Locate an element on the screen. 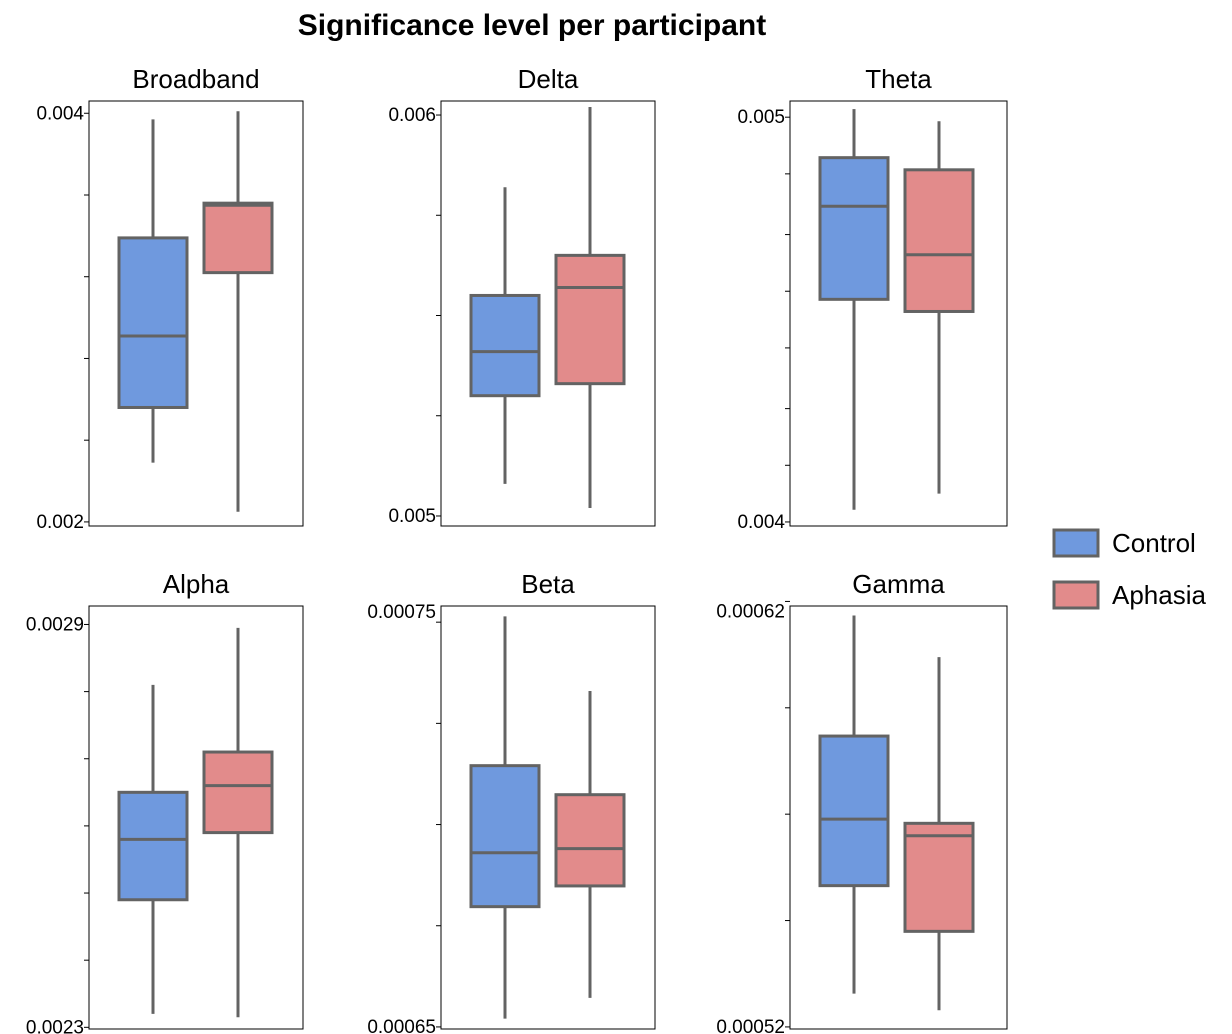 This screenshot has height=1034, width=1232. panel-title-beta: Beta is located at coordinates (548, 584).